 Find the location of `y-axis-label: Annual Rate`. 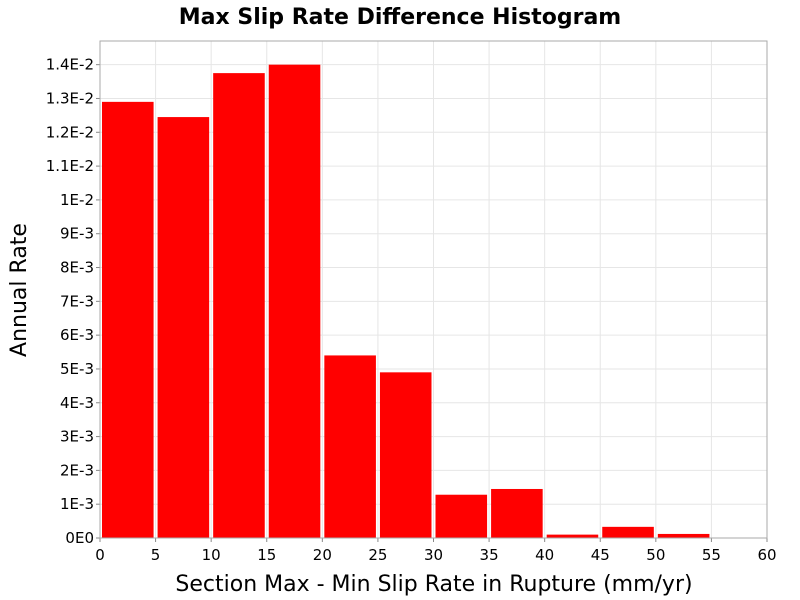

y-axis-label: Annual Rate is located at coordinates (19, 290).